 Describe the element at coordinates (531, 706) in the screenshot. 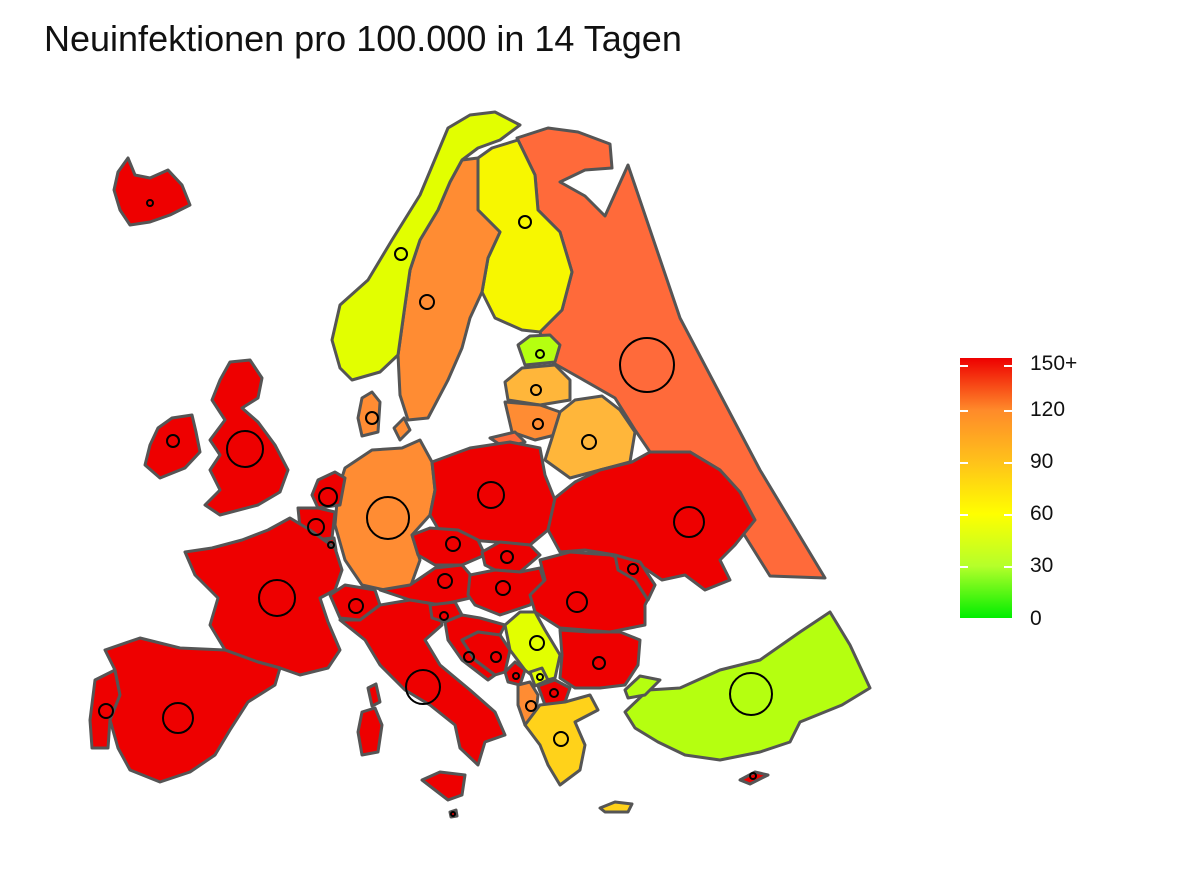

I see `marker-albania` at that location.